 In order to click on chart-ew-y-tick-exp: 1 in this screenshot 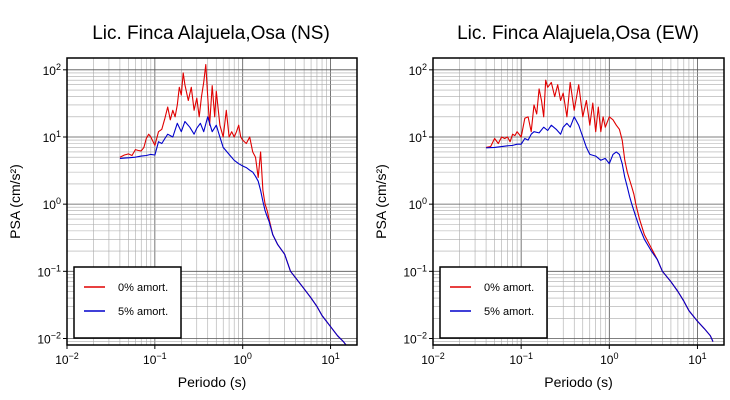, I will do `click(424, 134)`.